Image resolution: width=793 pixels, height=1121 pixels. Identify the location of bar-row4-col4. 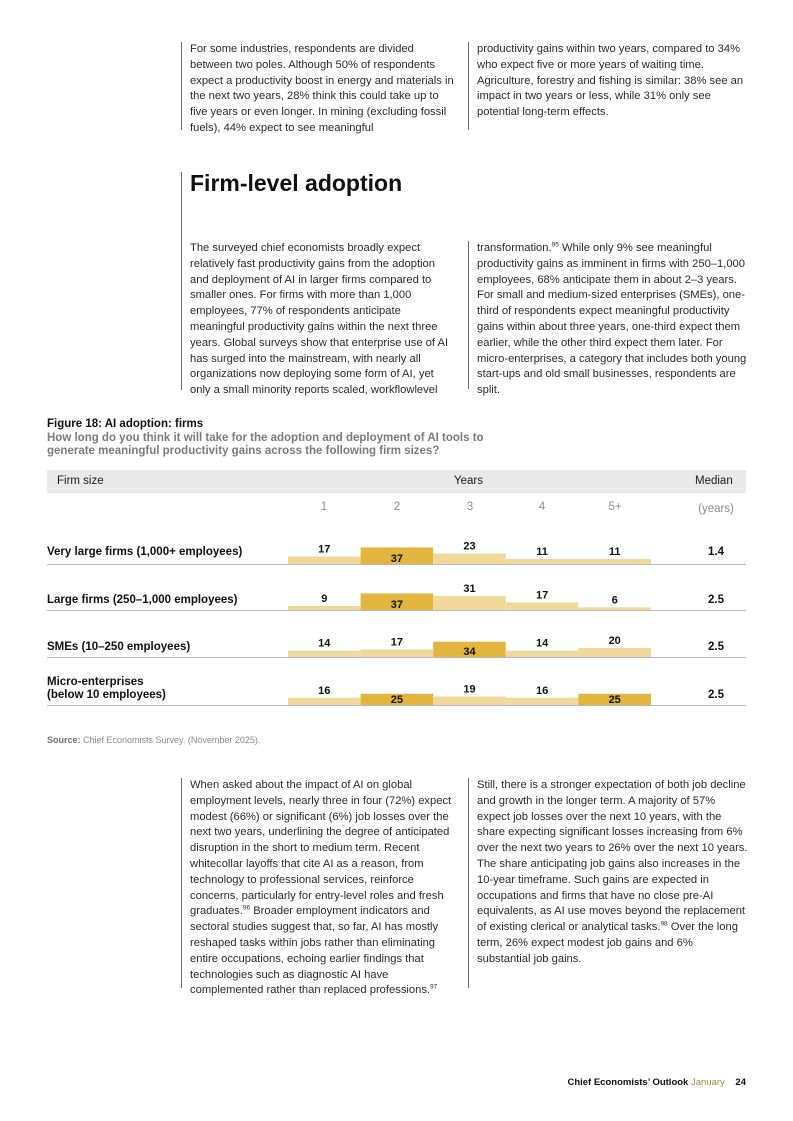
(542, 701).